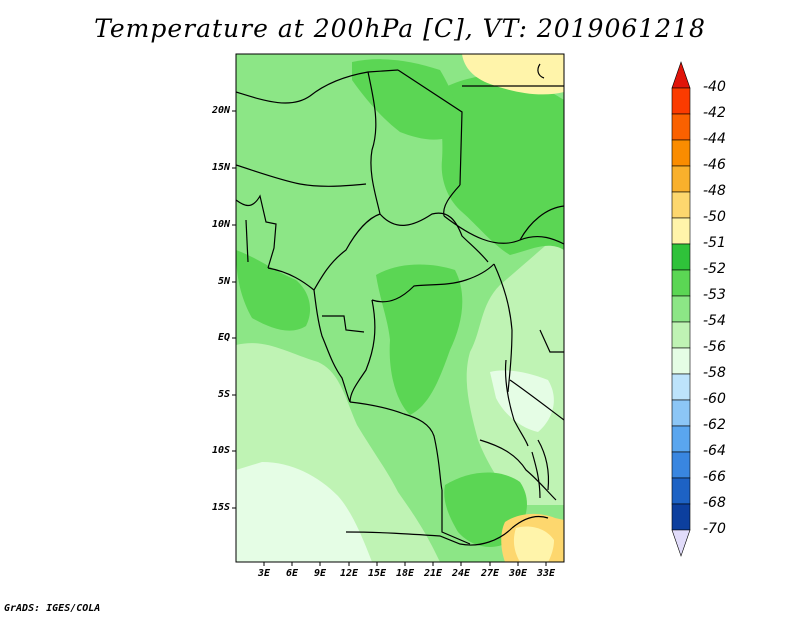 This screenshot has height=618, width=800. I want to click on border-chad-sudan, so click(452, 200).